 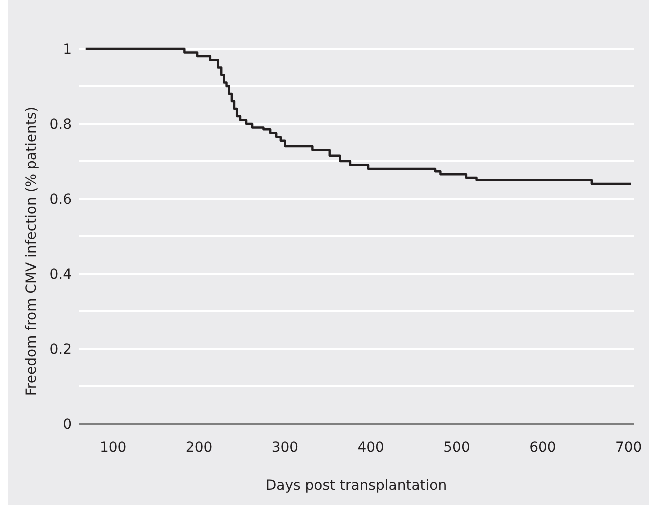 What do you see at coordinates (371, 448) in the screenshot?
I see `x-tick-label: 400` at bounding box center [371, 448].